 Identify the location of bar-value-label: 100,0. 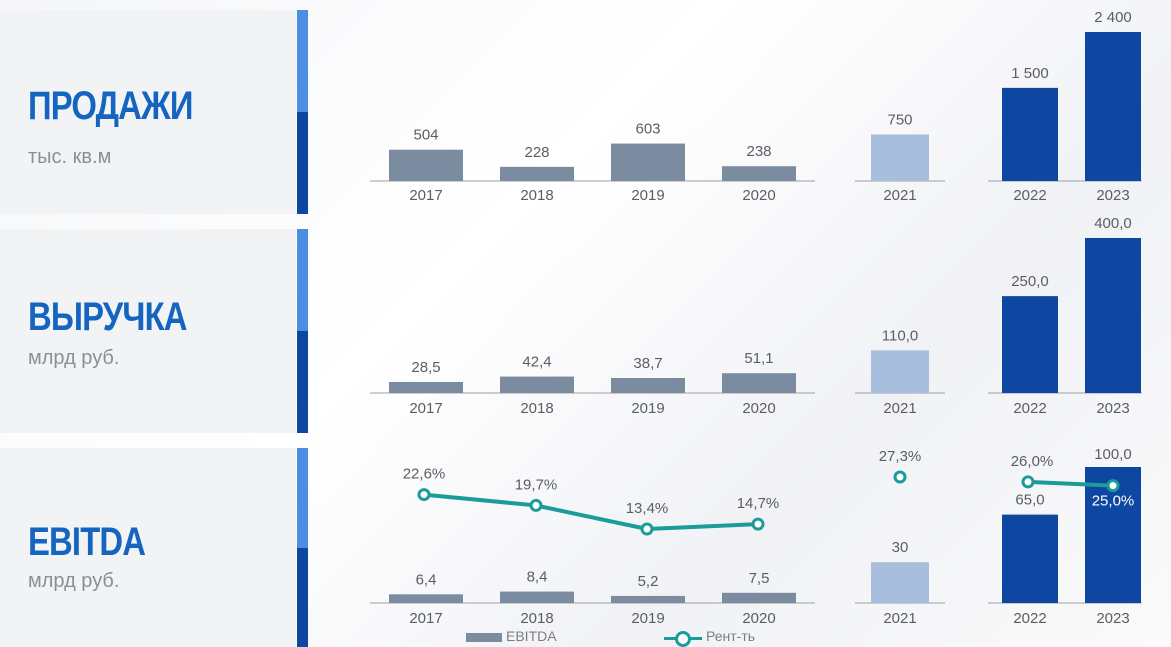
(1113, 454).